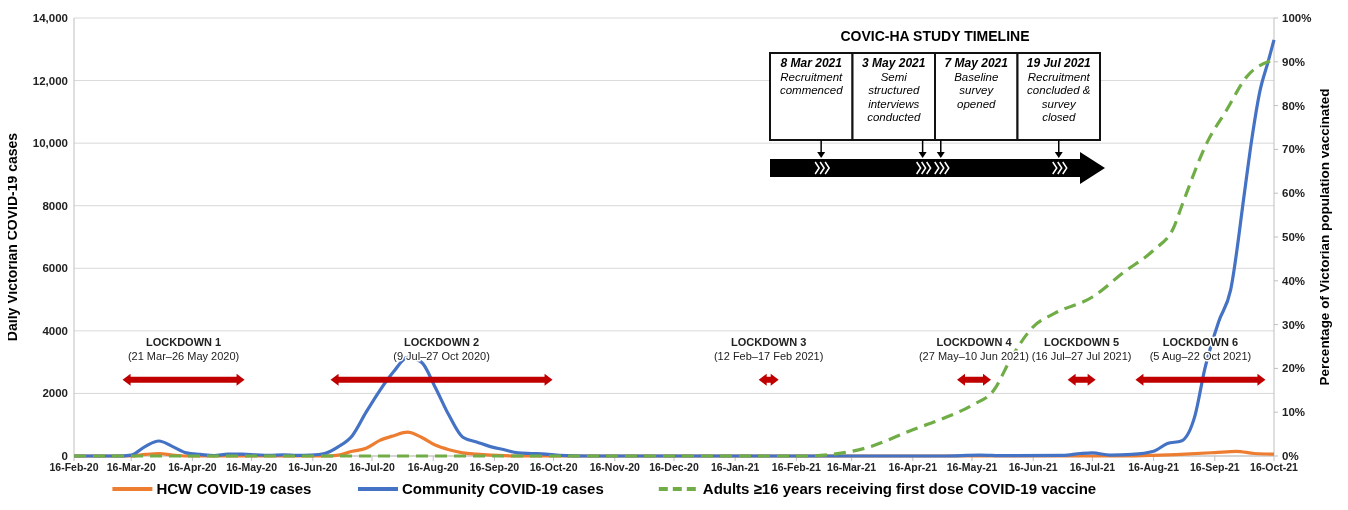  What do you see at coordinates (50, 143) in the screenshot?
I see `y-tick-label: 10,000` at bounding box center [50, 143].